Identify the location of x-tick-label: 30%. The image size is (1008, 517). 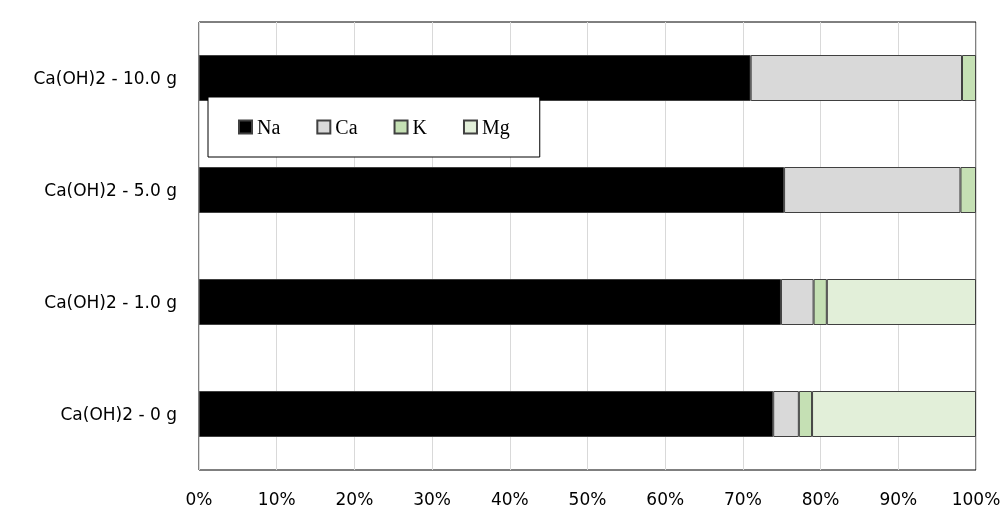
(432, 498).